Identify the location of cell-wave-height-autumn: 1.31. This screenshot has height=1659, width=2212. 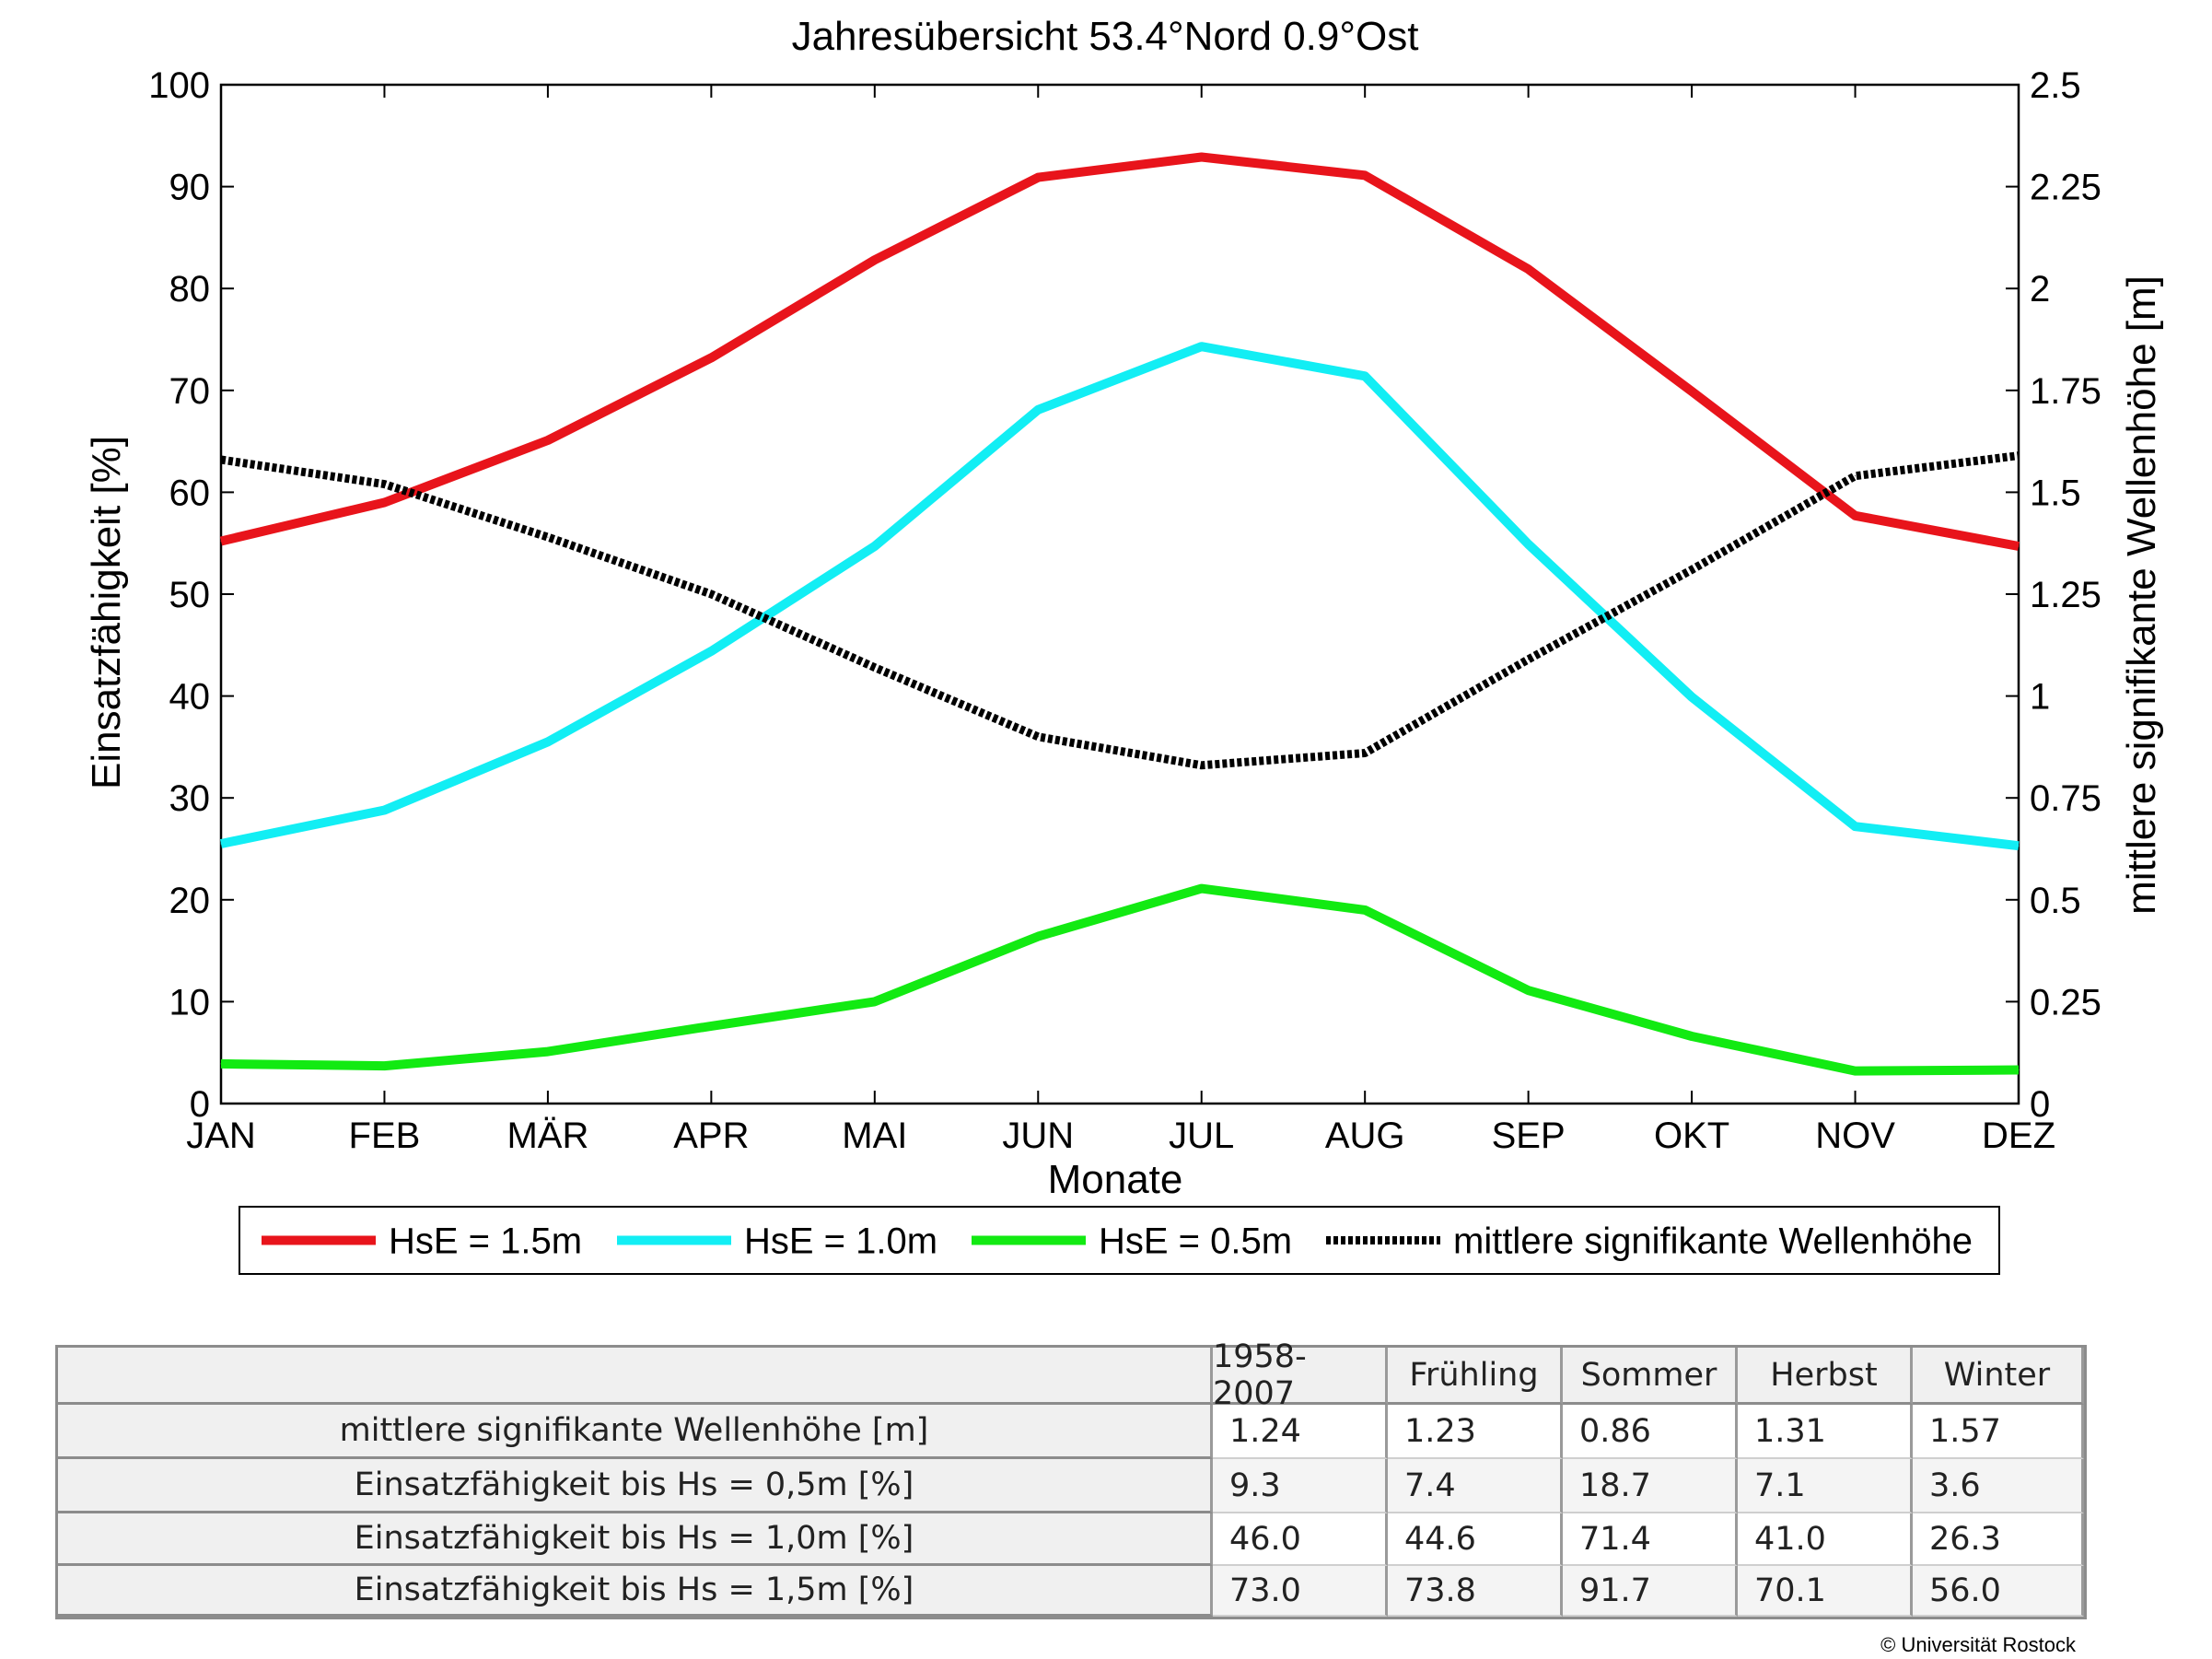
(1826, 1432).